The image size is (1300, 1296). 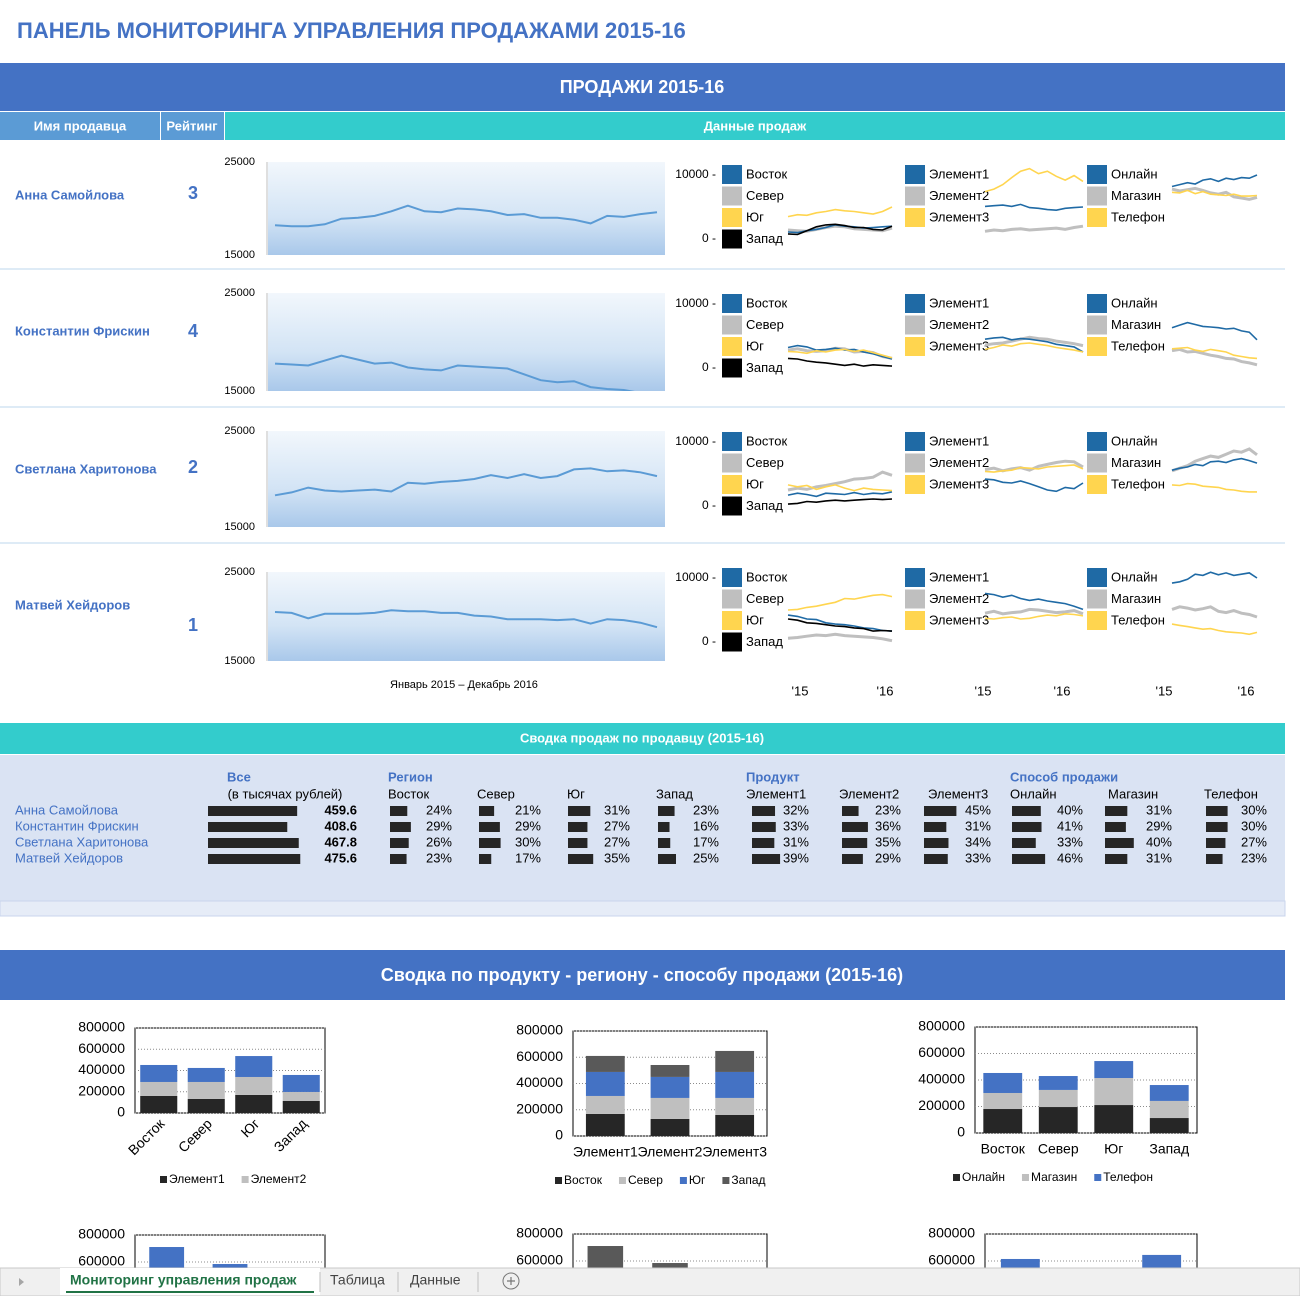 I want to click on y-tick-label: 25000, so click(x=239, y=293).